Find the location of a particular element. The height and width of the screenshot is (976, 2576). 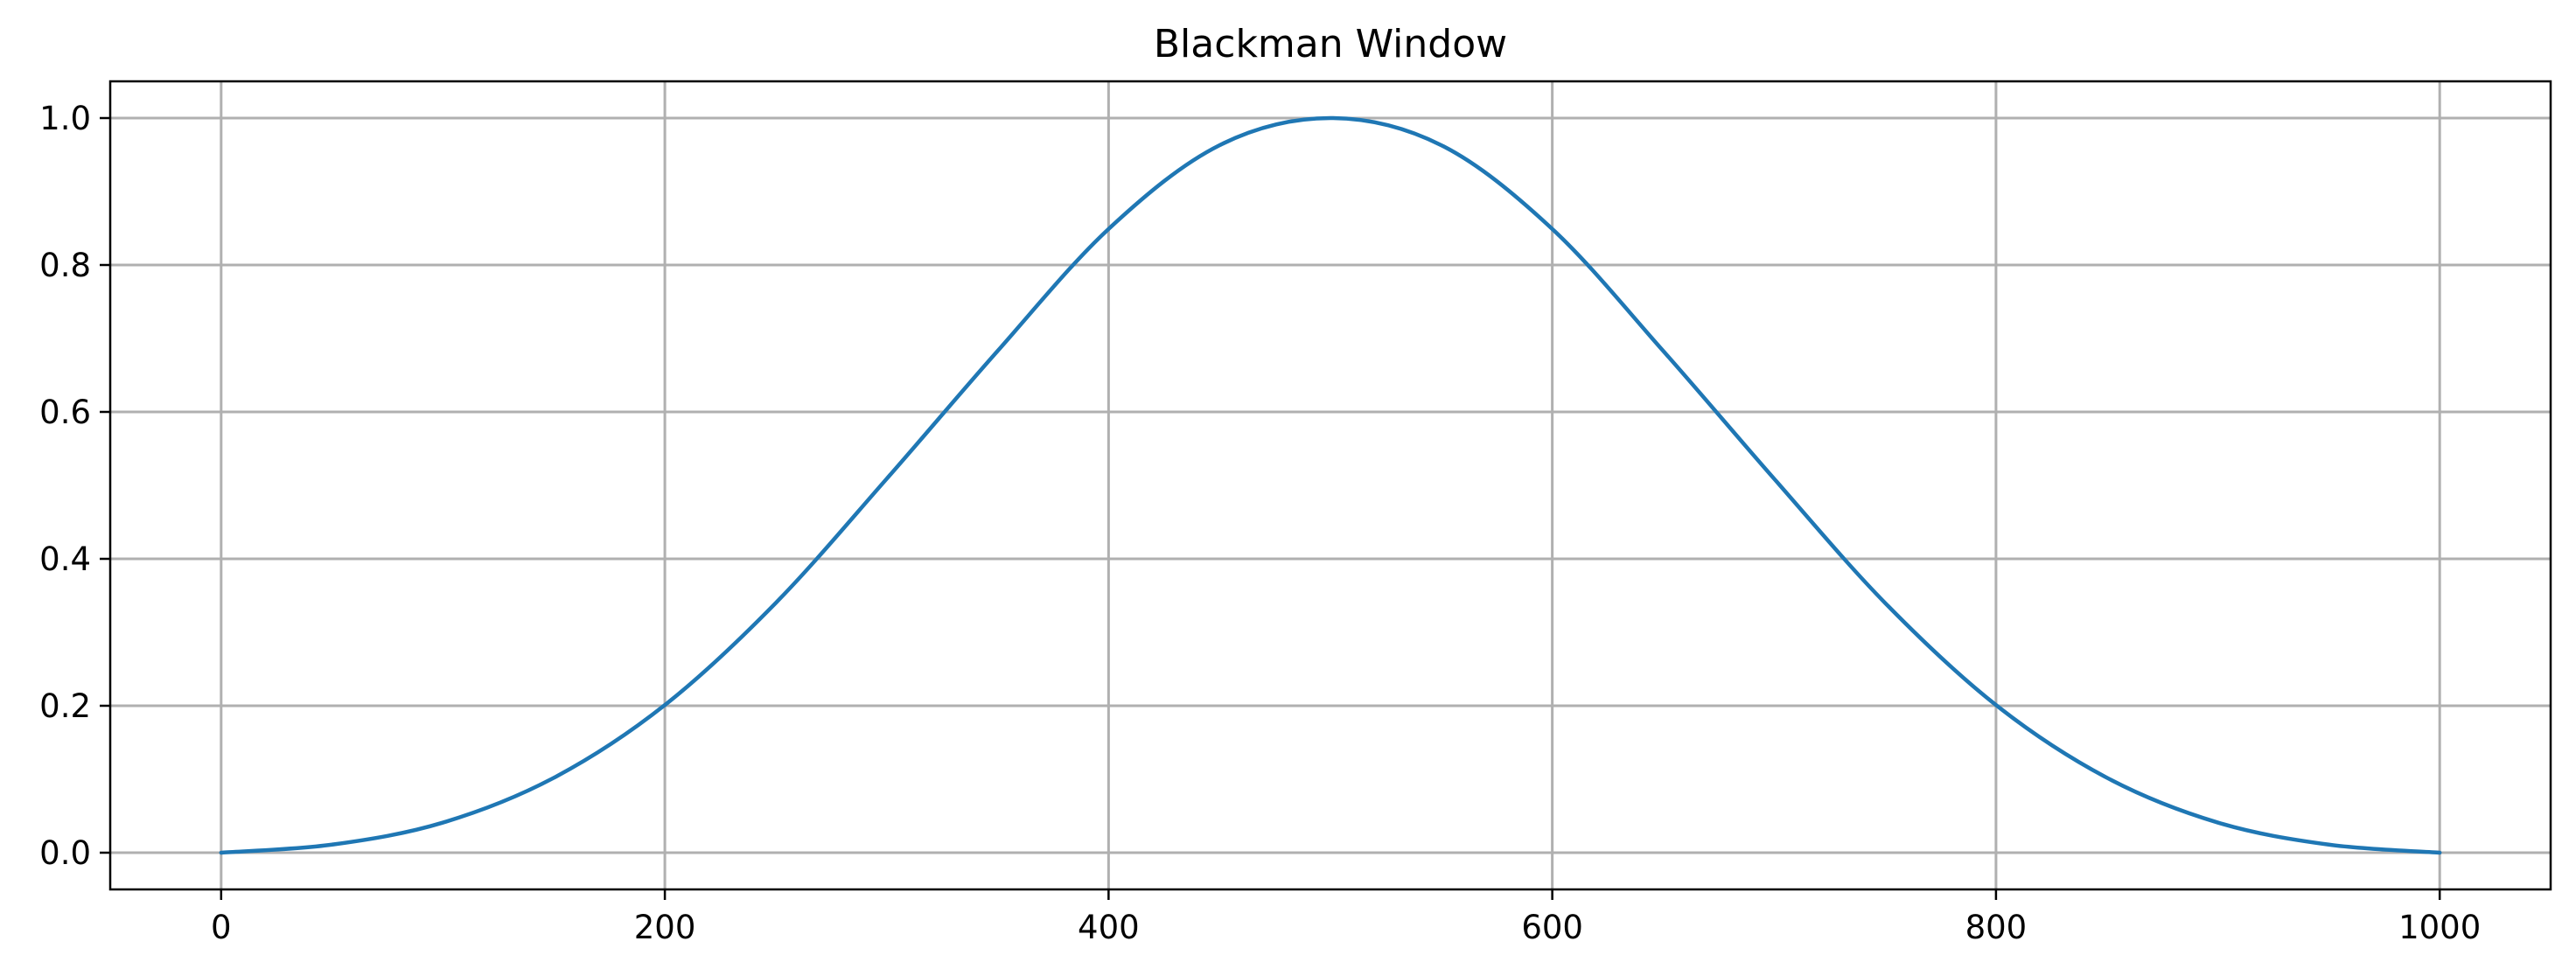

x-tick-label: 800 is located at coordinates (1996, 928).